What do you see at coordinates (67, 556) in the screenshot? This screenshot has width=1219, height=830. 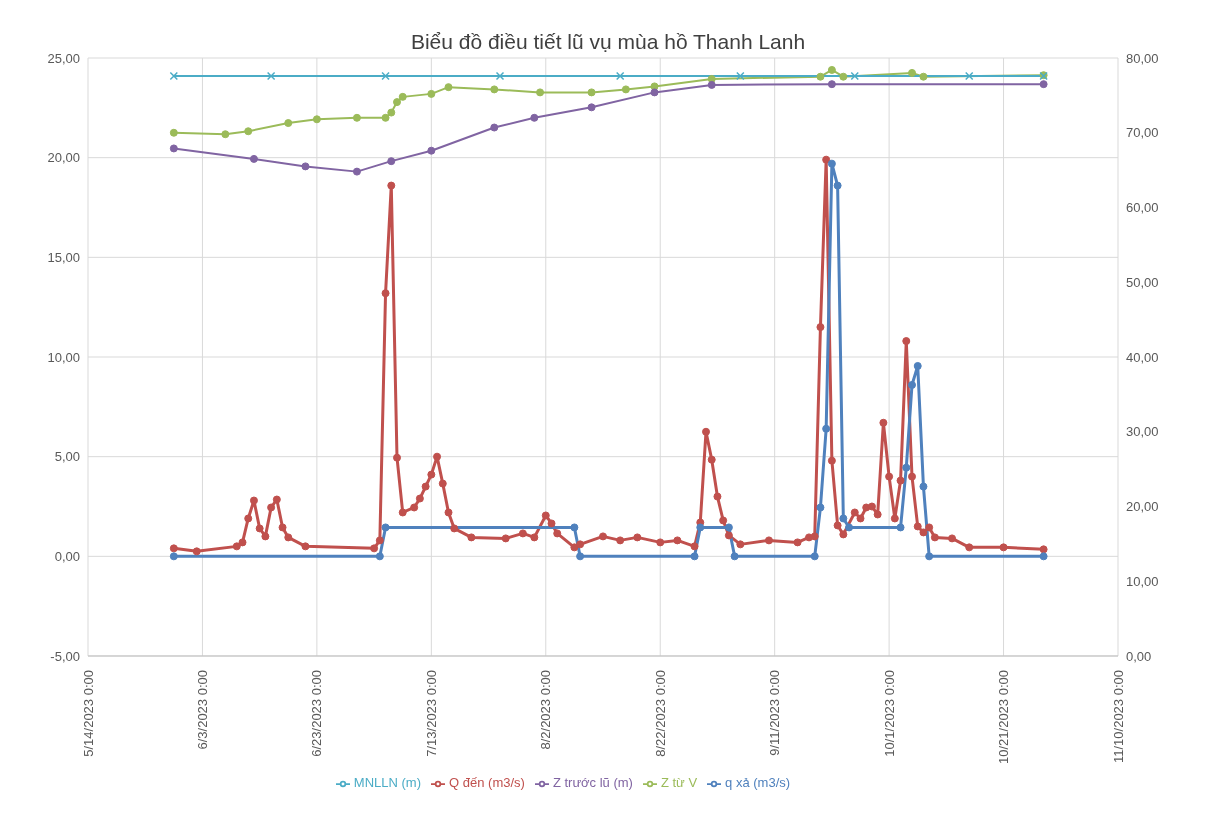 I see `y-tick-label: 0,00` at bounding box center [67, 556].